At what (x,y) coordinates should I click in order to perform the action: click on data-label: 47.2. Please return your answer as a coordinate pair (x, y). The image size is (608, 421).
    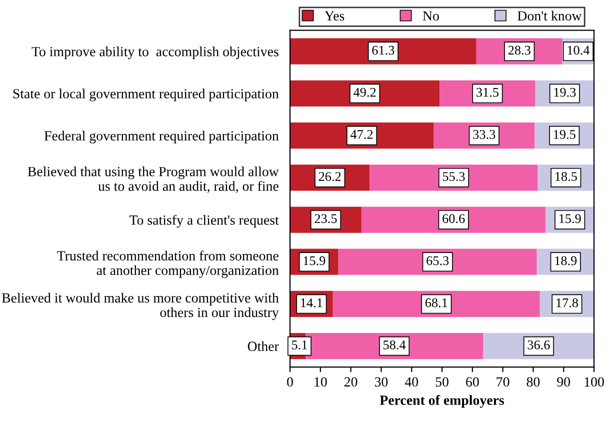
    Looking at the image, I should click on (361, 134).